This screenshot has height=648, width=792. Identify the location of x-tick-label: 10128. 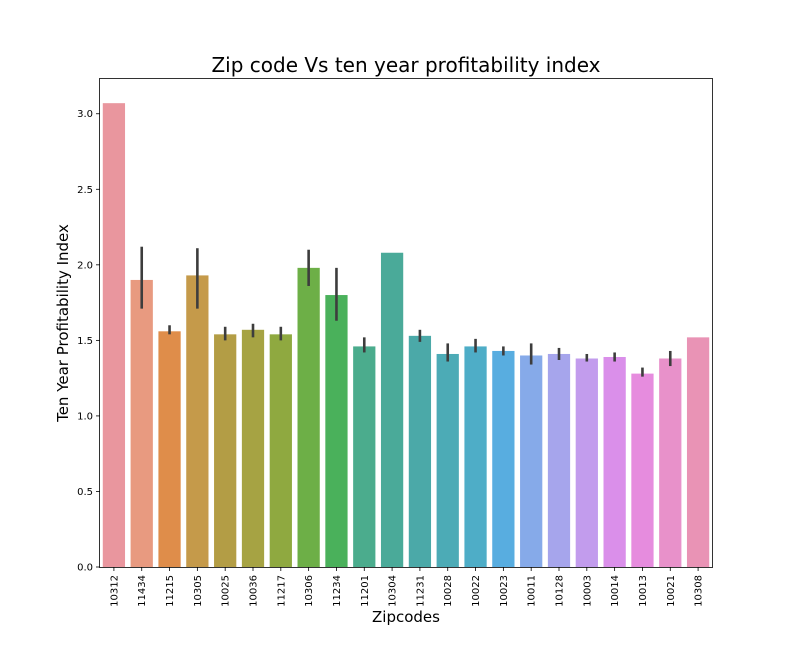
(560, 591).